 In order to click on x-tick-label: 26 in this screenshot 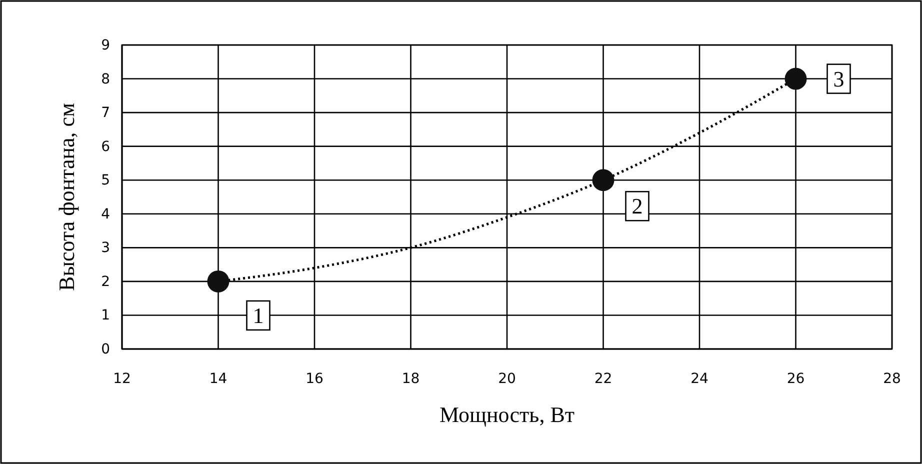, I will do `click(795, 378)`.